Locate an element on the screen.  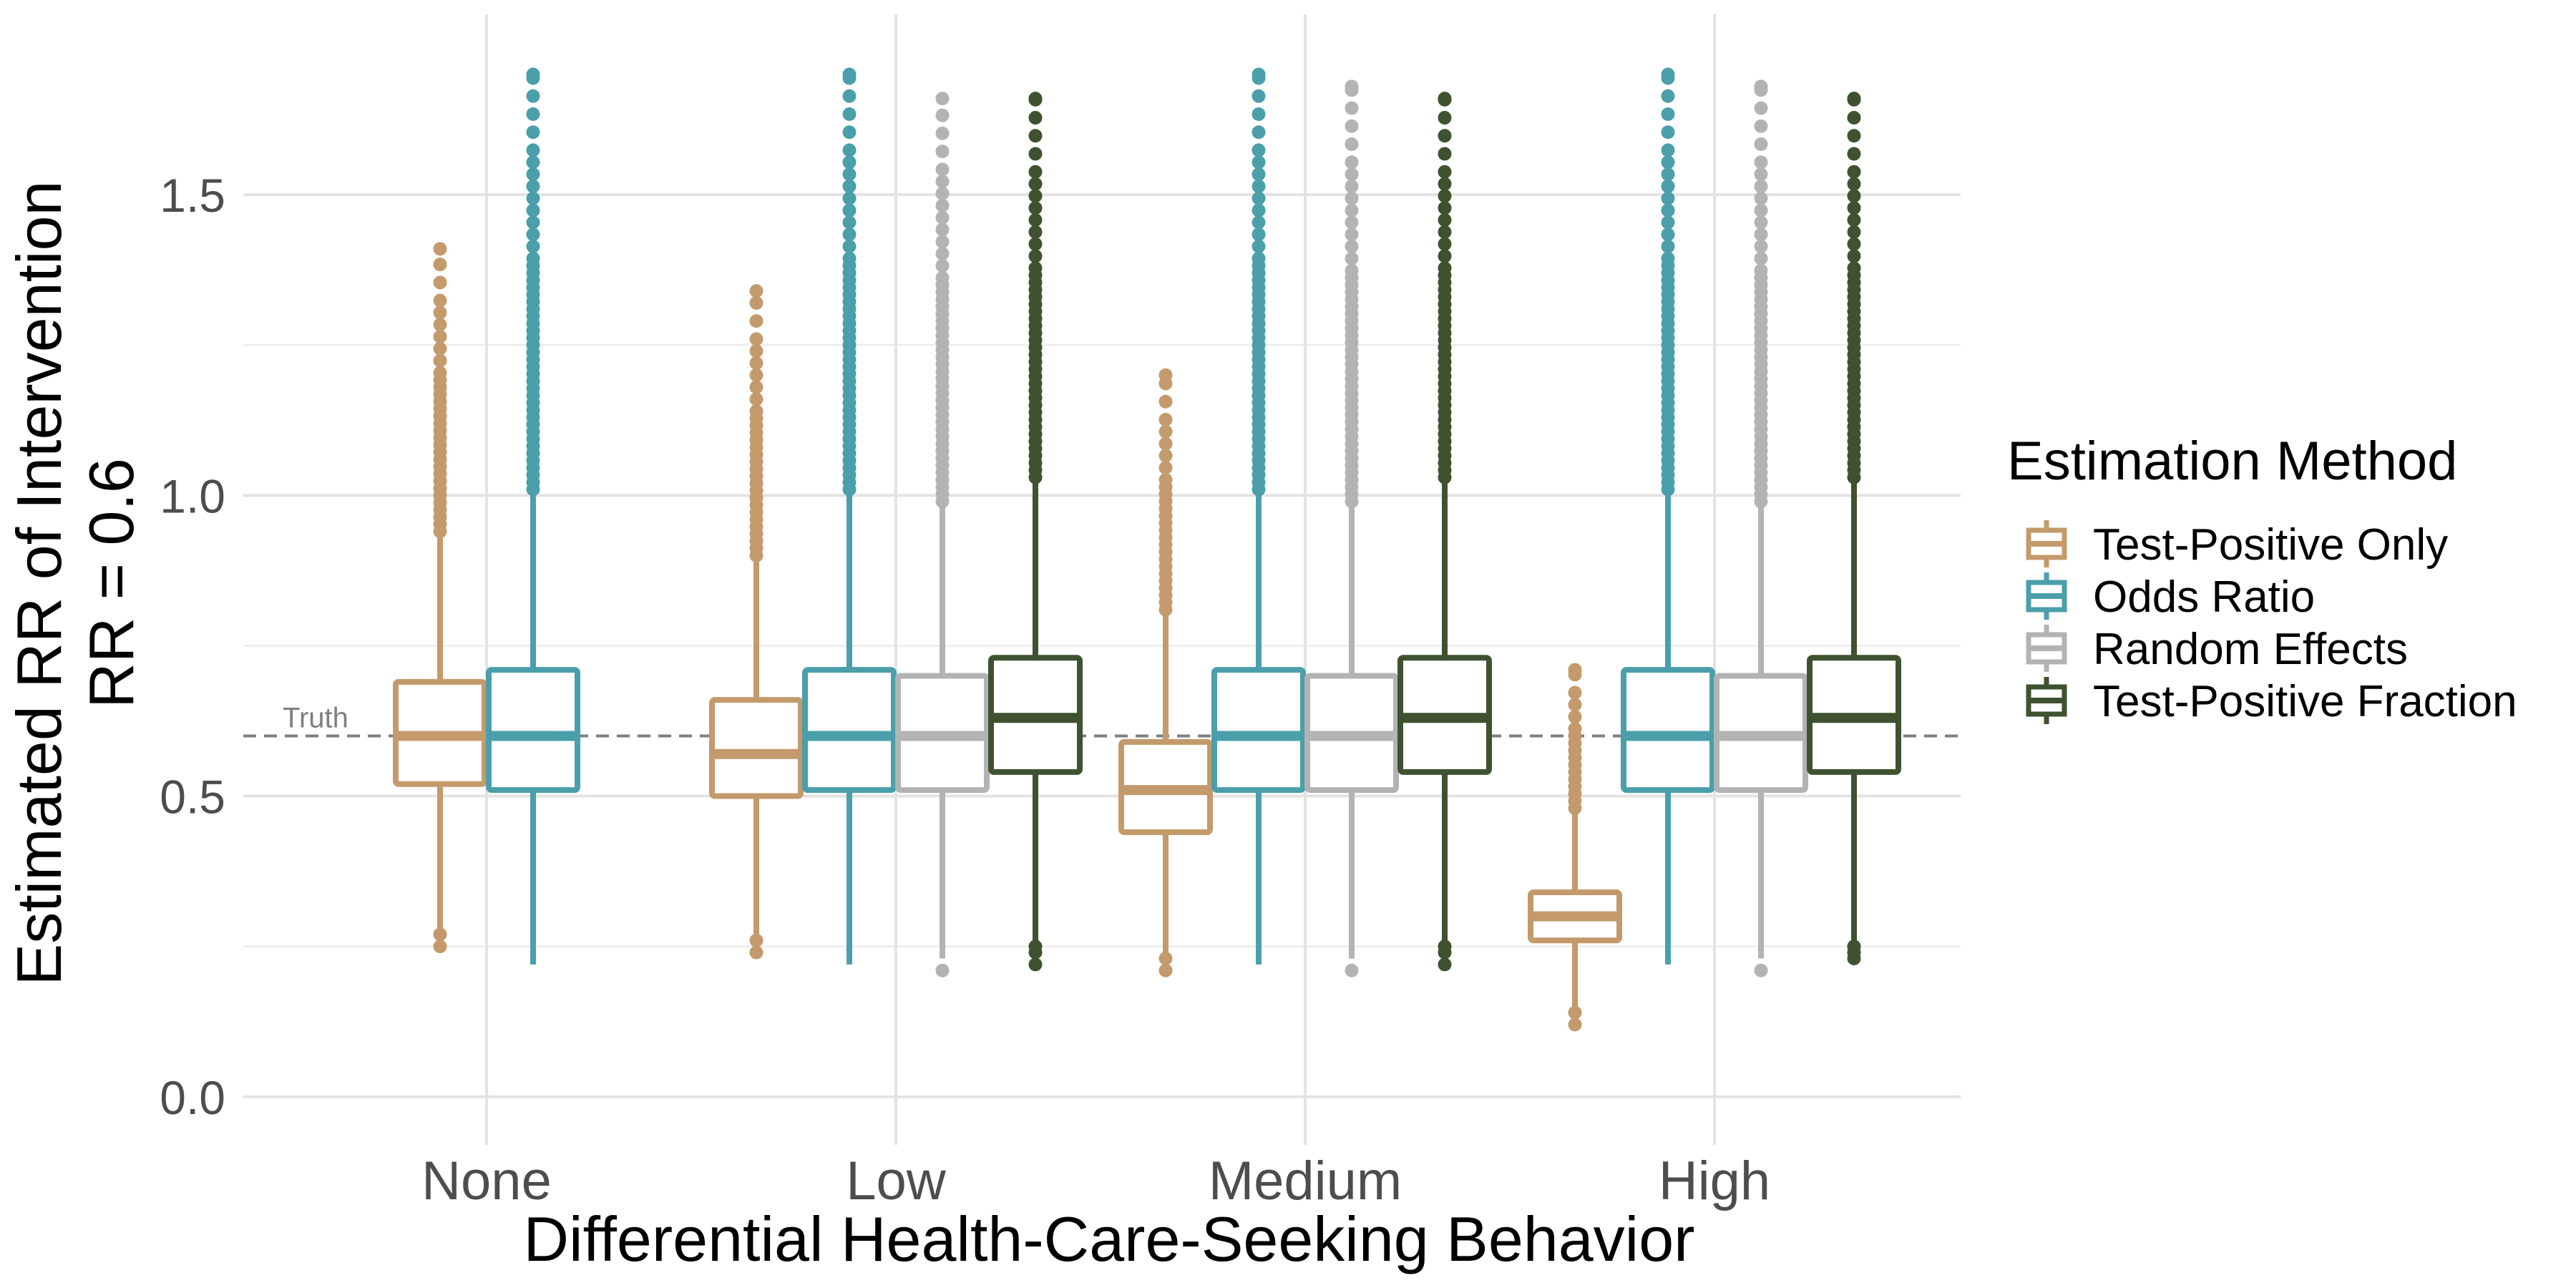
legend-item: Test-Positive Only is located at coordinates (2237, 545).